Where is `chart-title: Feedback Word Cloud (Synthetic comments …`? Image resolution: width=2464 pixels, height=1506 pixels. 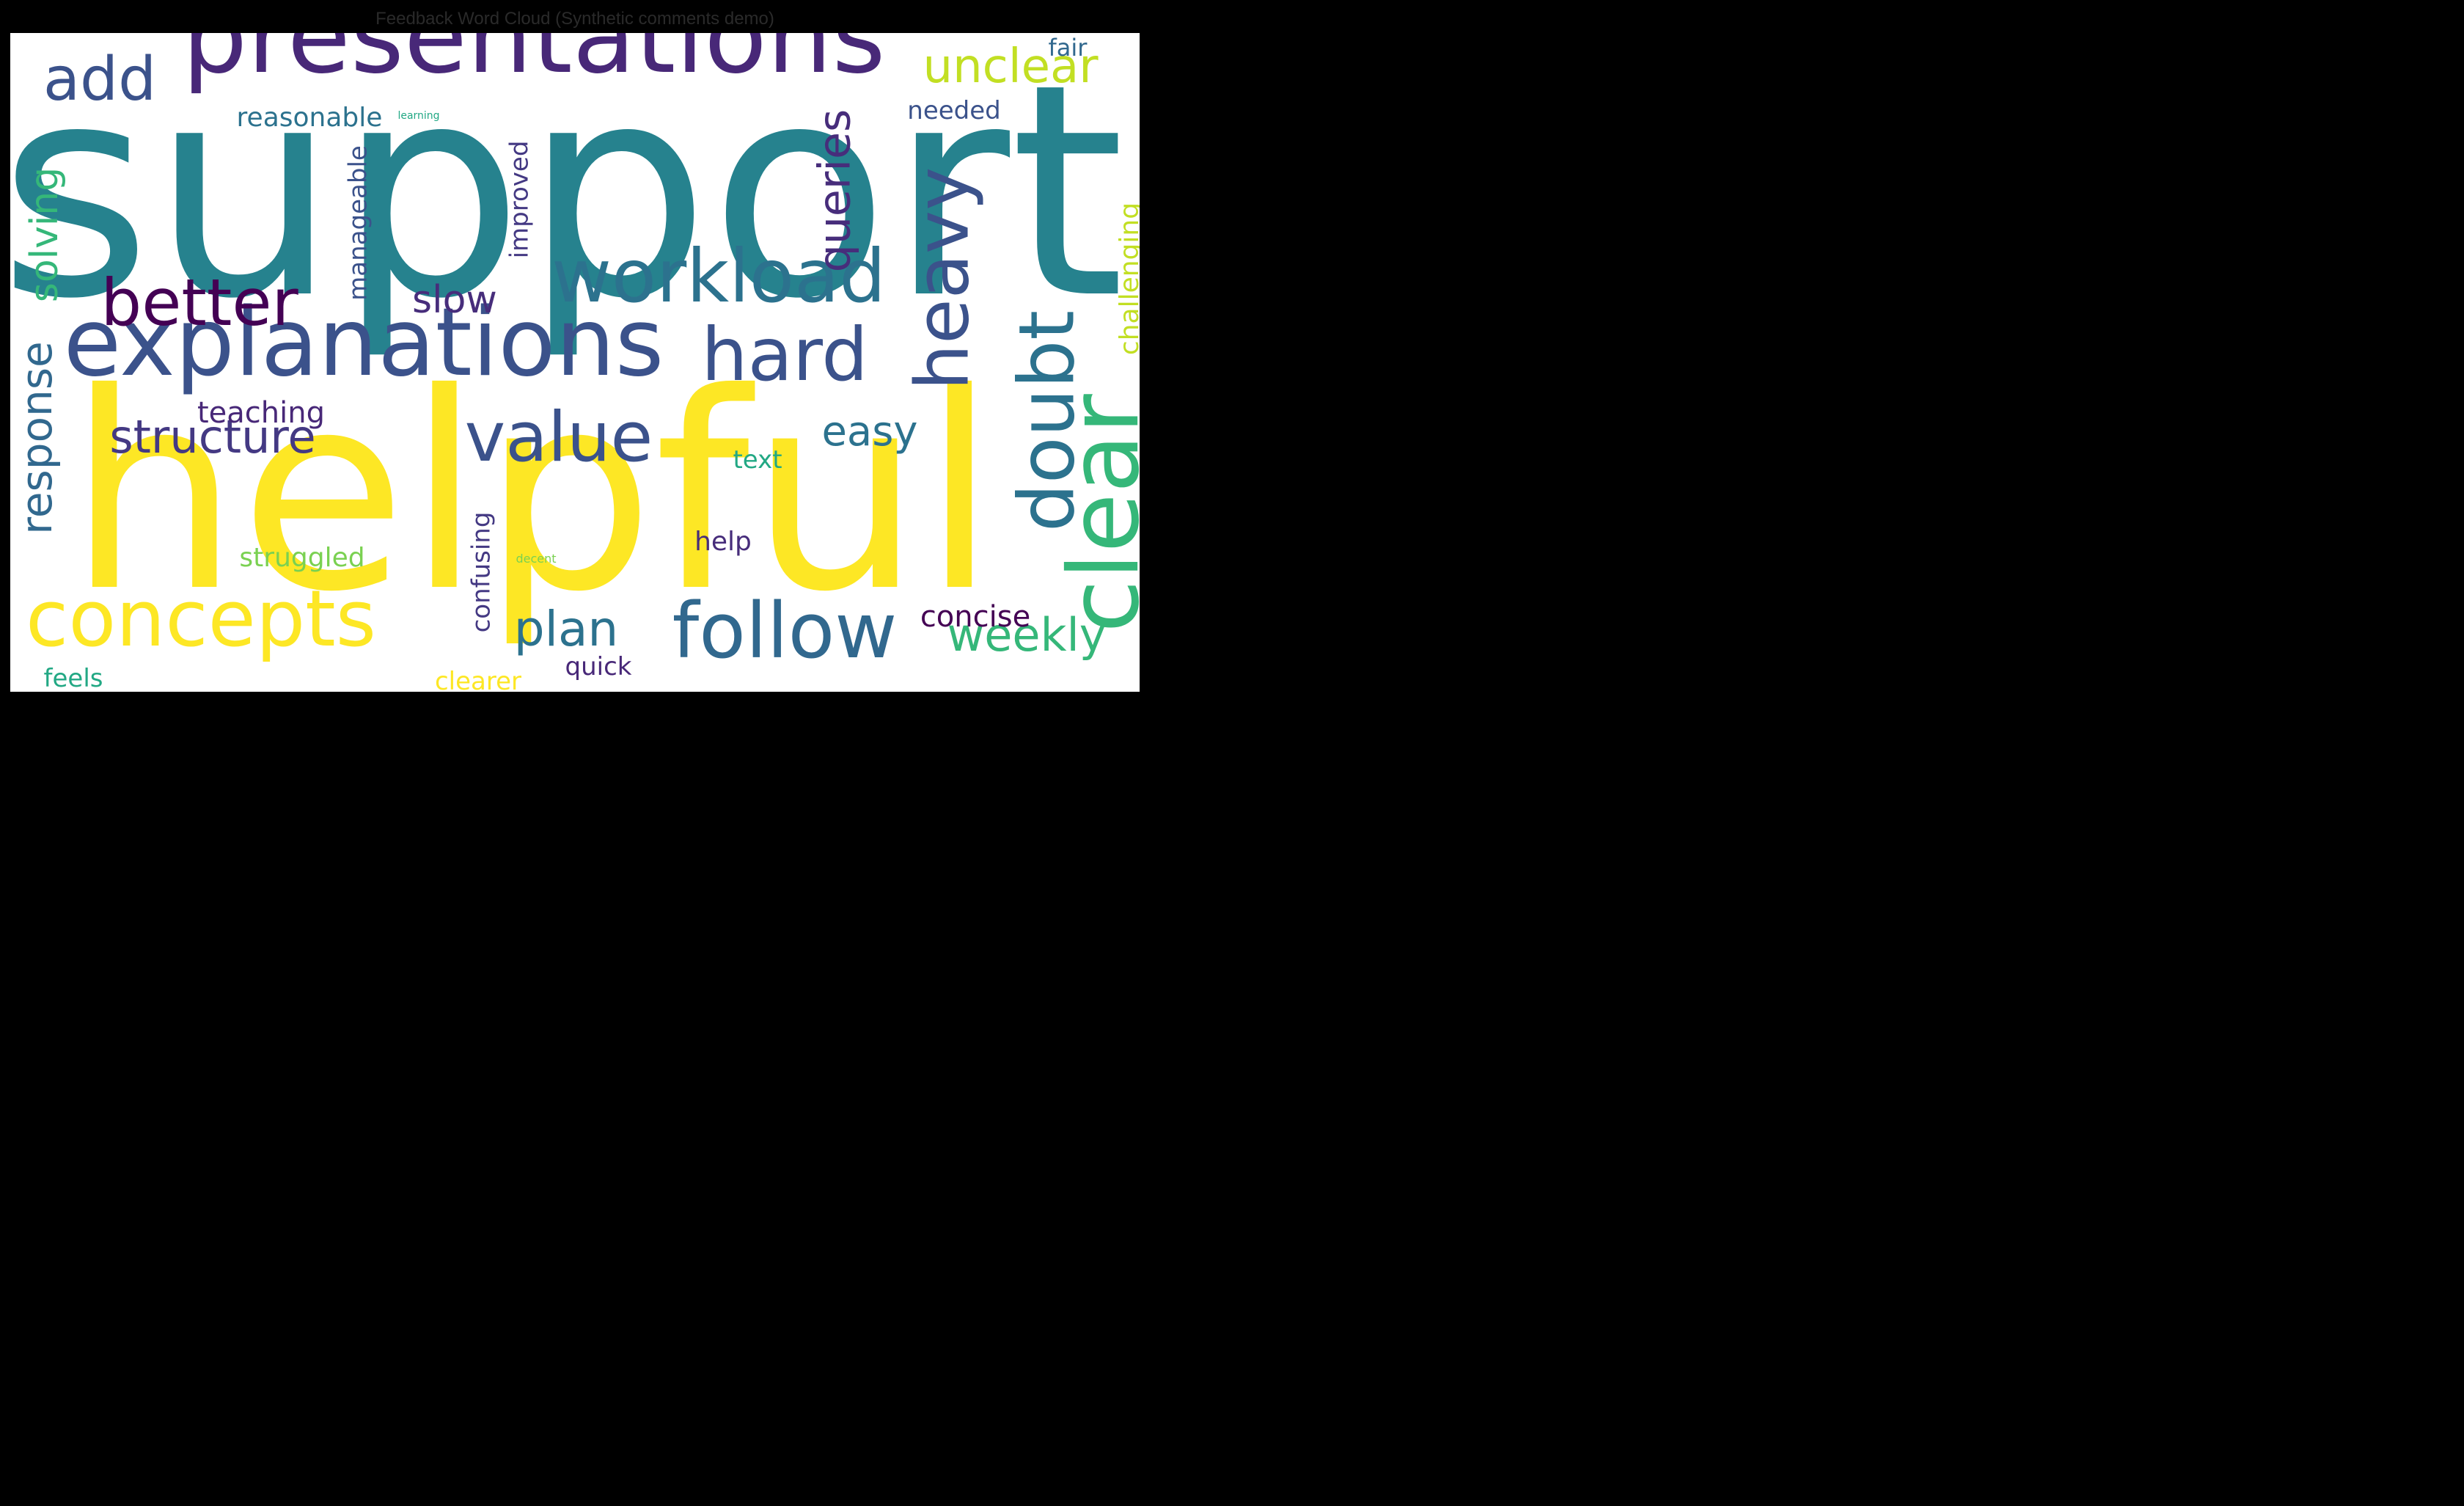
chart-title: Feedback Word Cloud (Synthetic comments … is located at coordinates (574, 19).